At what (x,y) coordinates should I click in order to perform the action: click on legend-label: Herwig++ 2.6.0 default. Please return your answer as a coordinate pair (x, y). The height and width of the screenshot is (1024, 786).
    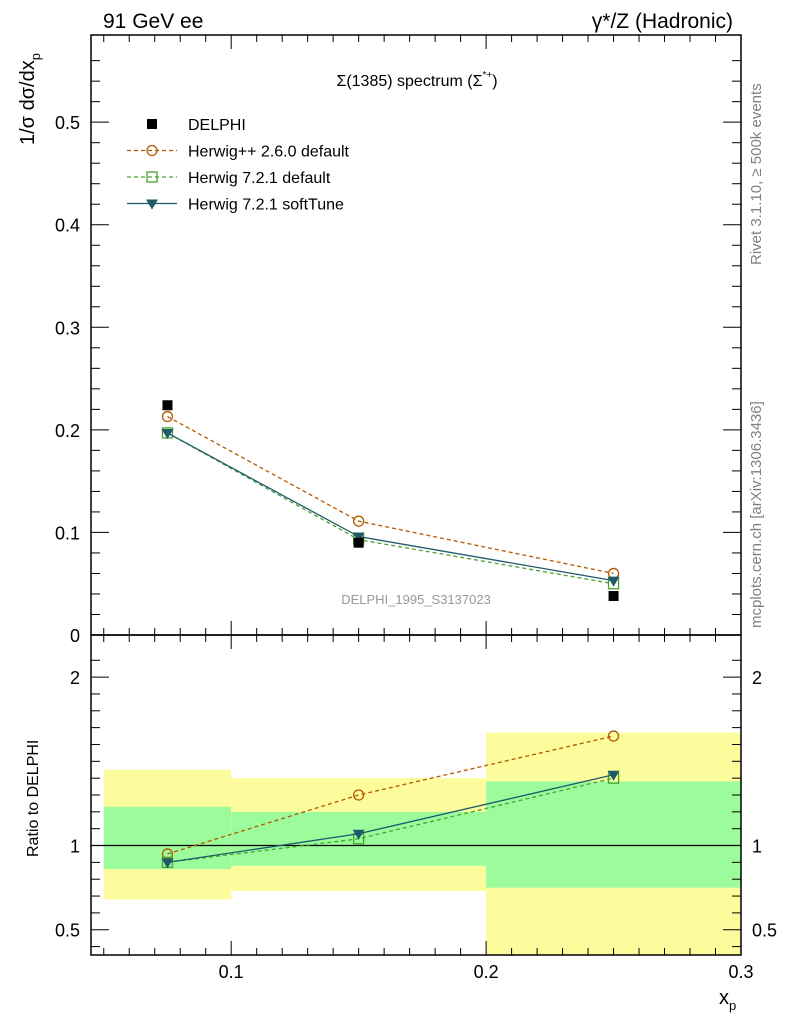
    Looking at the image, I should click on (269, 152).